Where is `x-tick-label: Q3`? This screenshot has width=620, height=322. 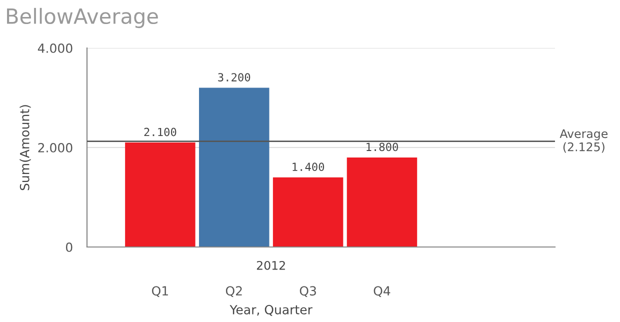 x-tick-label: Q3 is located at coordinates (308, 291).